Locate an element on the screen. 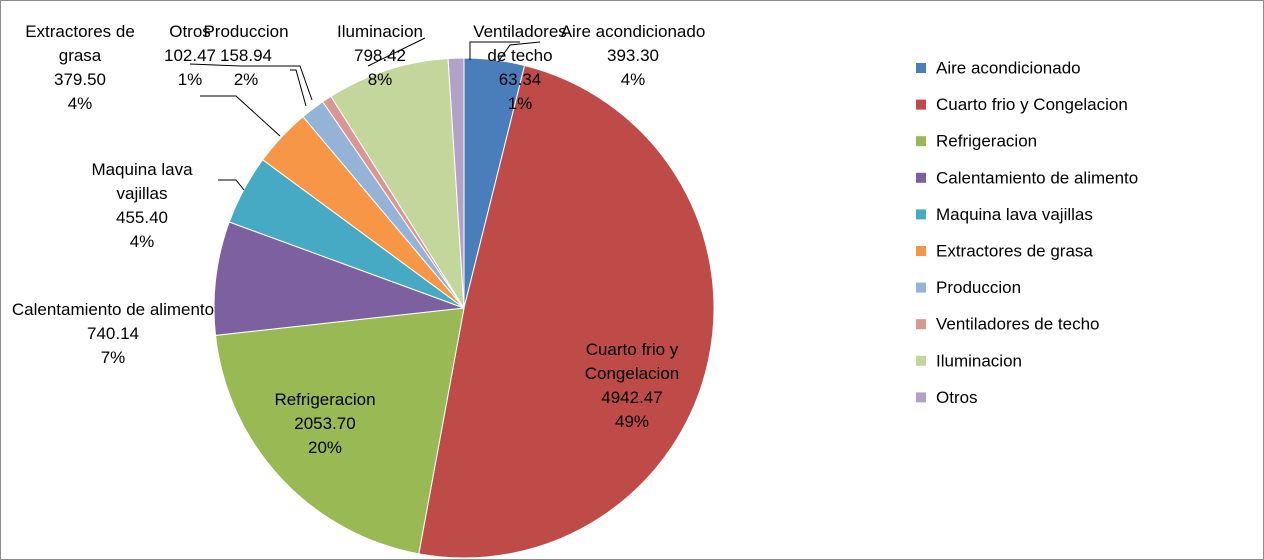 The image size is (1264, 560). legend-label: Cuarto frio y Congelacion is located at coordinates (1032, 104).